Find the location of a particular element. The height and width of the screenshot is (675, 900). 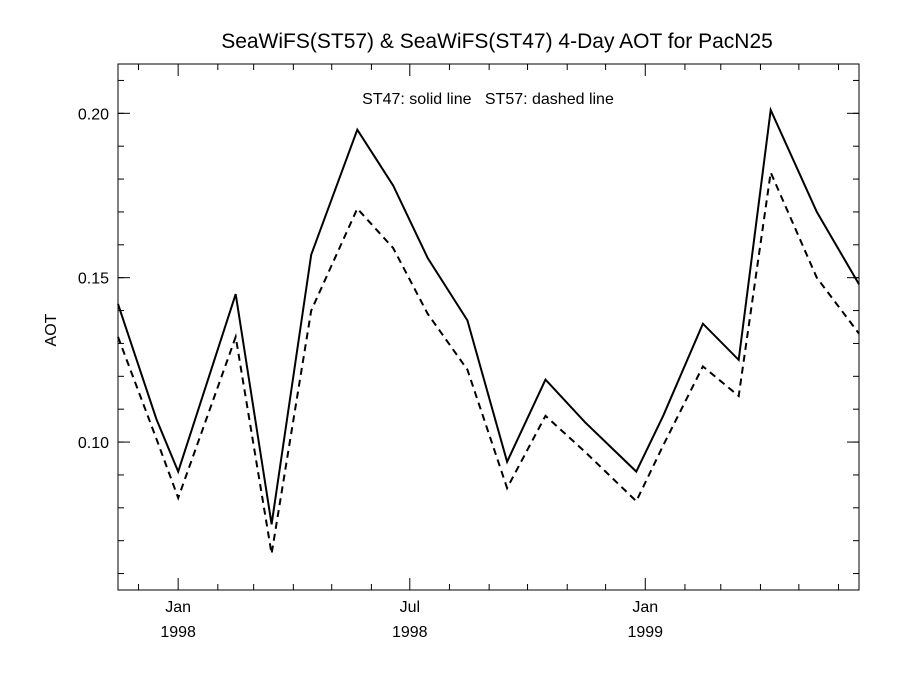

y-tick-label: 0.10 is located at coordinates (93, 443).